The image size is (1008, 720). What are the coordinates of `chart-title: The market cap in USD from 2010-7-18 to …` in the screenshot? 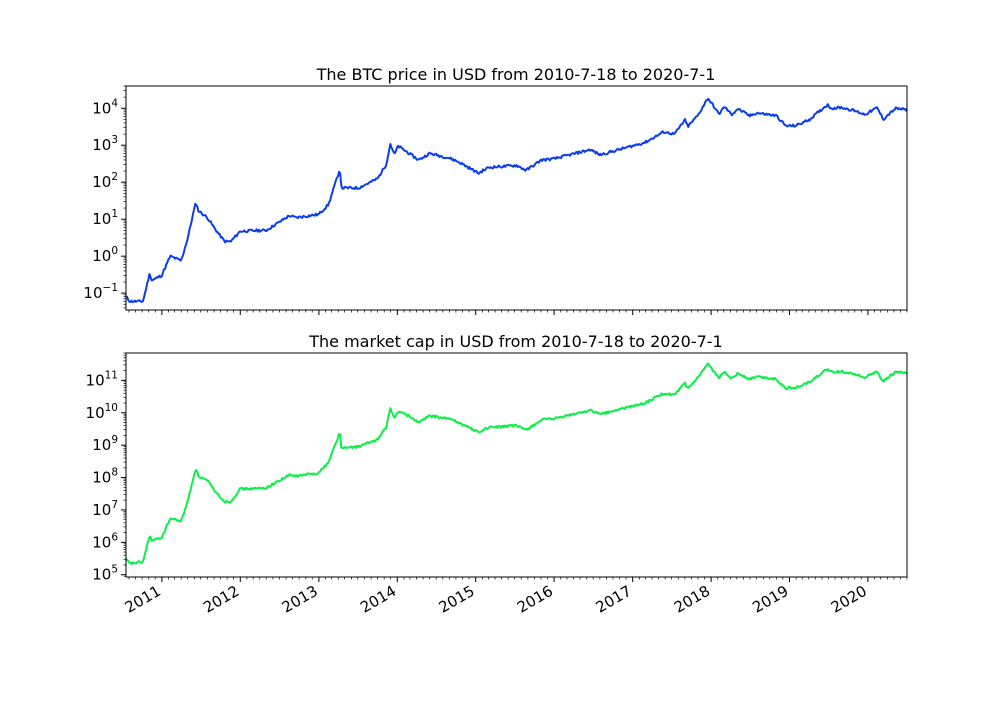 It's located at (515, 341).